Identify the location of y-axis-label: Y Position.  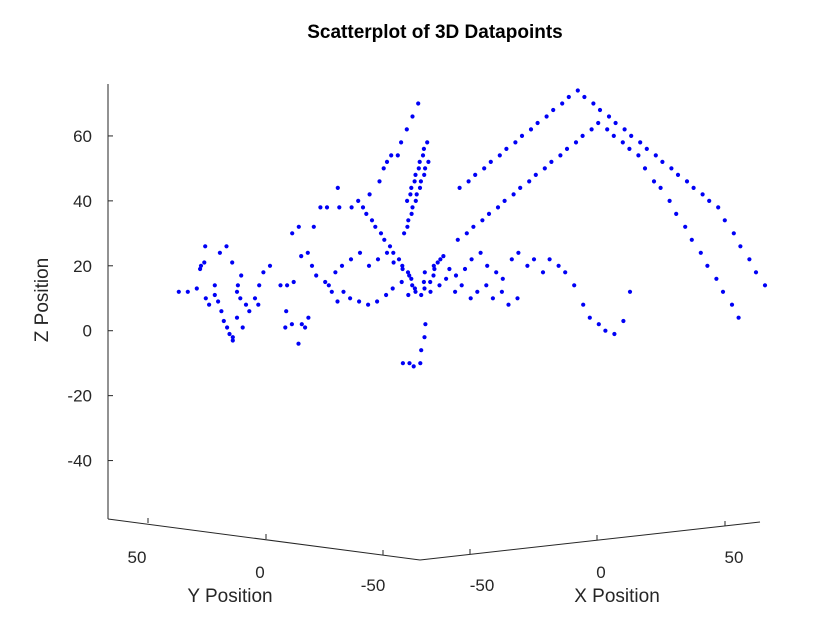
(229, 596).